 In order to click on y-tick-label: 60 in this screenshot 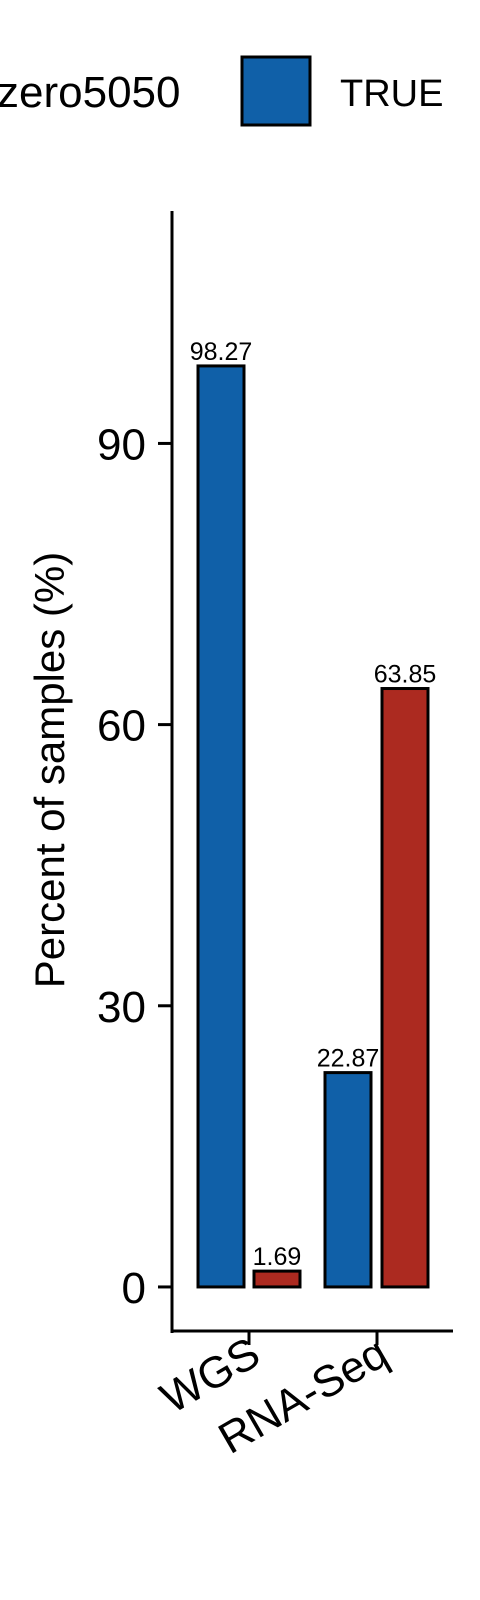, I will do `click(121, 726)`.